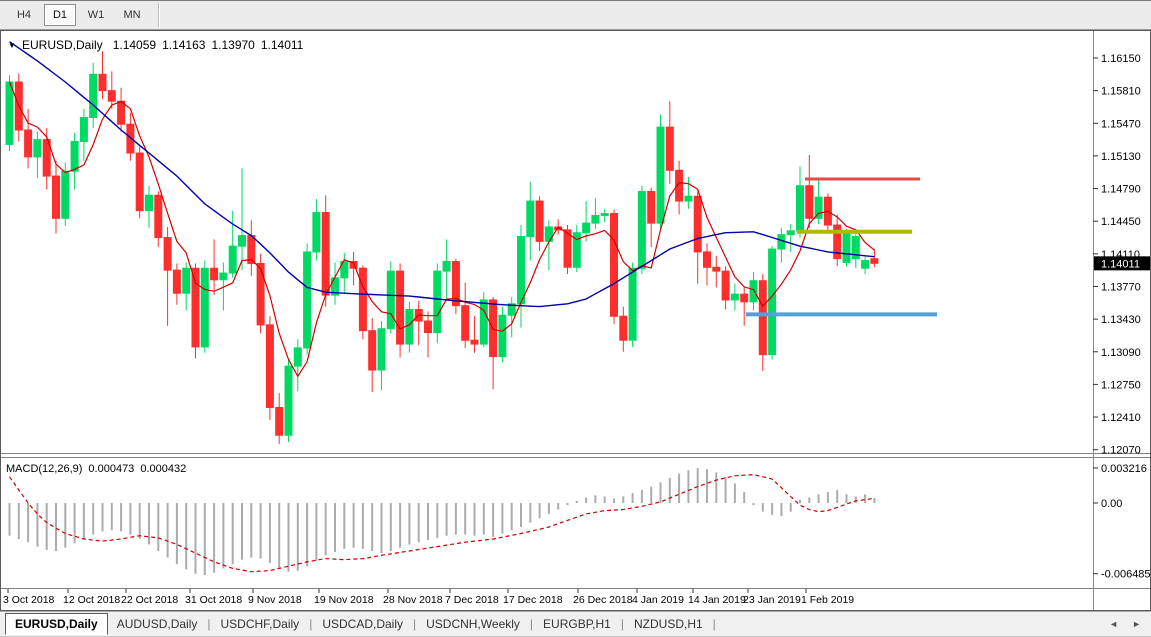  Describe the element at coordinates (44, 469) in the screenshot. I see `macd-name: MACD(12,26,9)` at that location.